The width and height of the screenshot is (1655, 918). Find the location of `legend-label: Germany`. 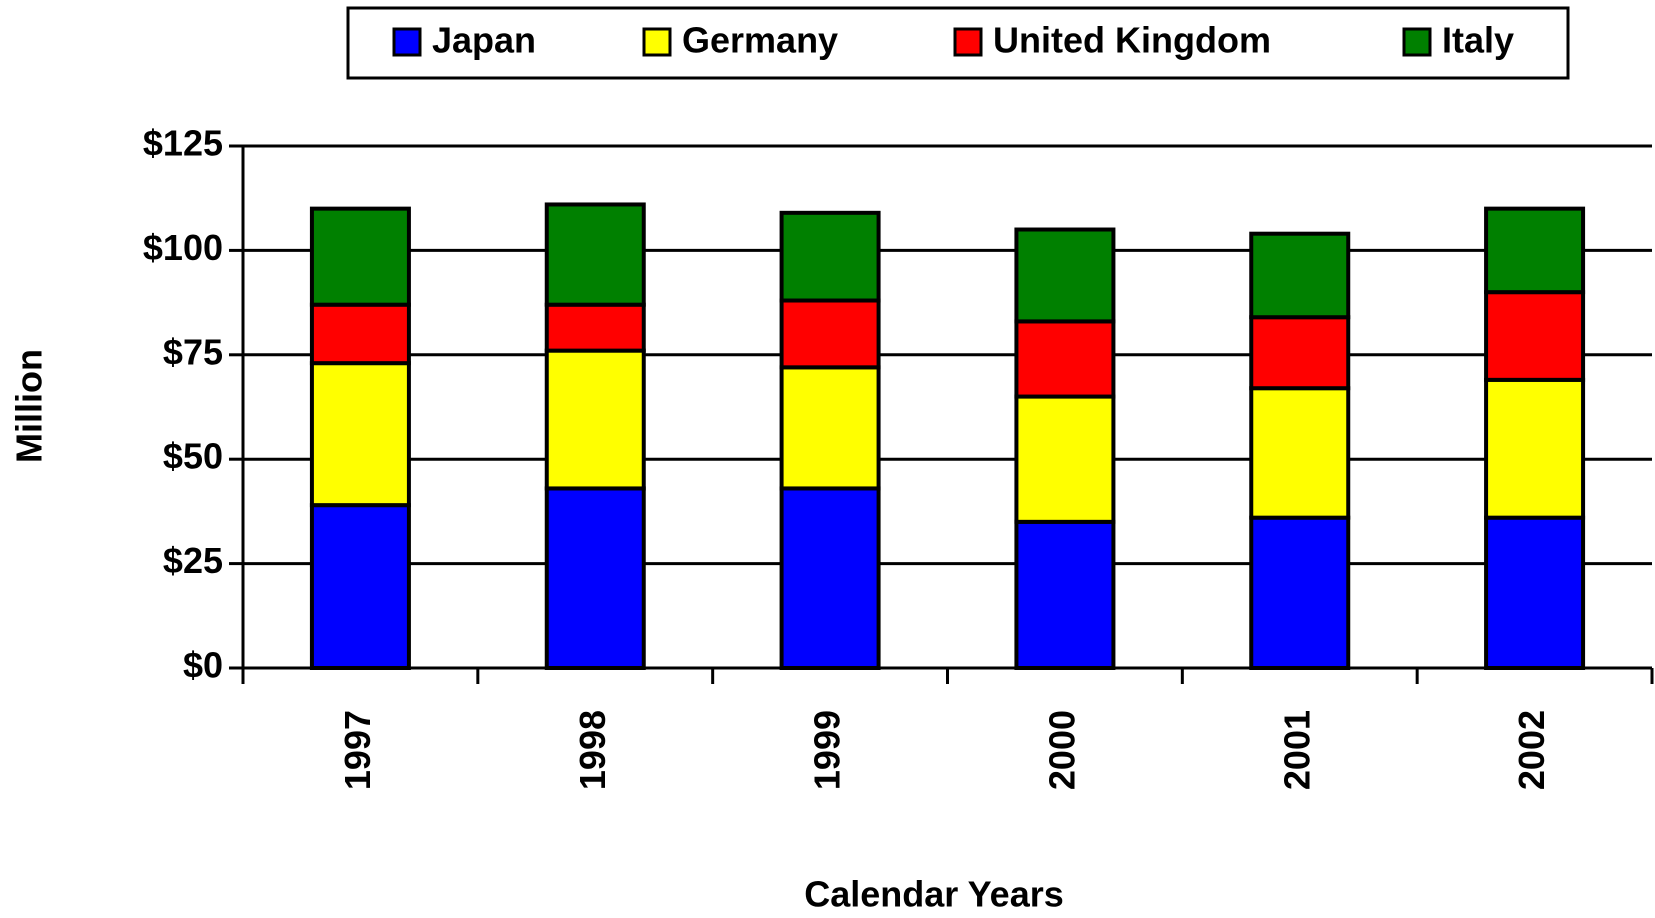

legend-label: Germany is located at coordinates (760, 40).